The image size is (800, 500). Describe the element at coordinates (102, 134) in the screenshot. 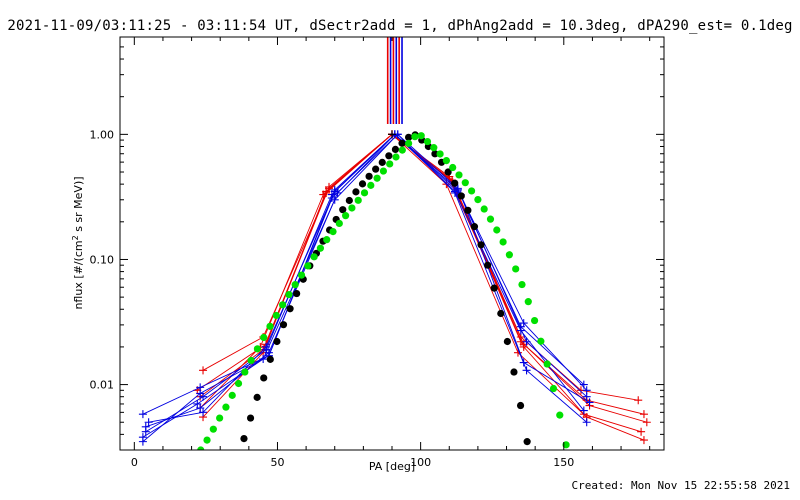

I see `y-tick-label: 1.00` at that location.